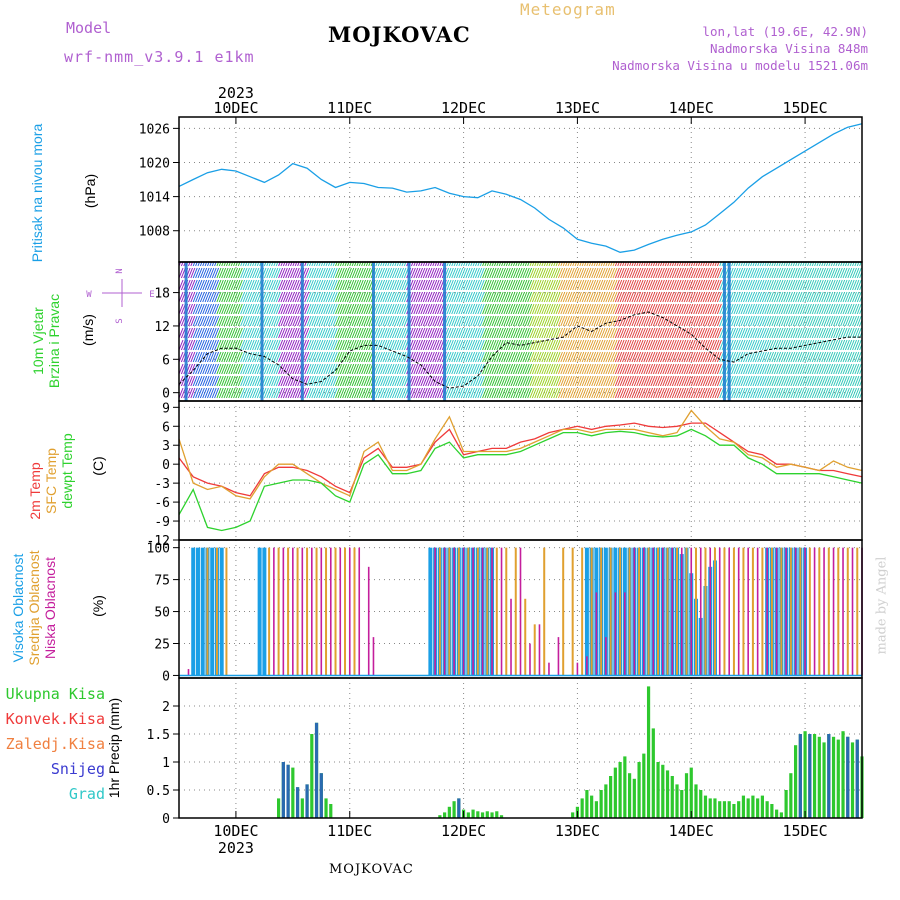 The image size is (900, 900). What do you see at coordinates (520, 350) in the screenshot?
I see `wind-speed-line` at bounding box center [520, 350].